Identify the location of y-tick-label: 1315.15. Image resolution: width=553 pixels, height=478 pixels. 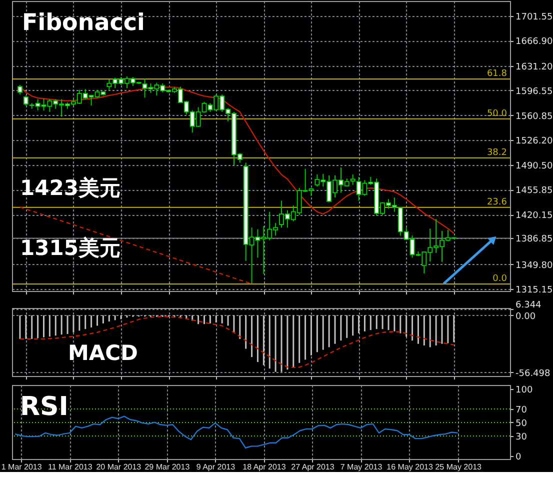
(534, 290).